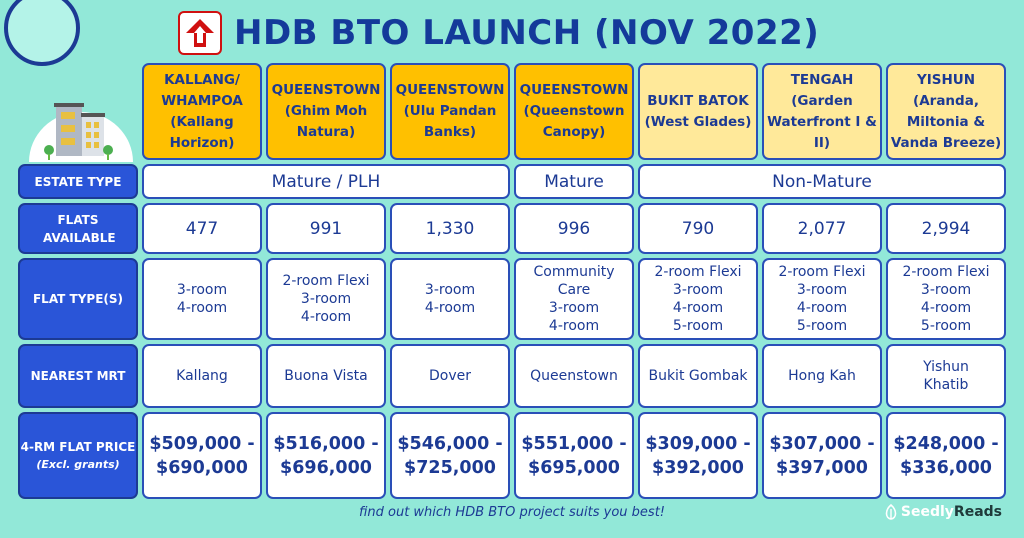  I want to click on project-header: TENGAH (Garden Waterfront I & II), so click(822, 111).